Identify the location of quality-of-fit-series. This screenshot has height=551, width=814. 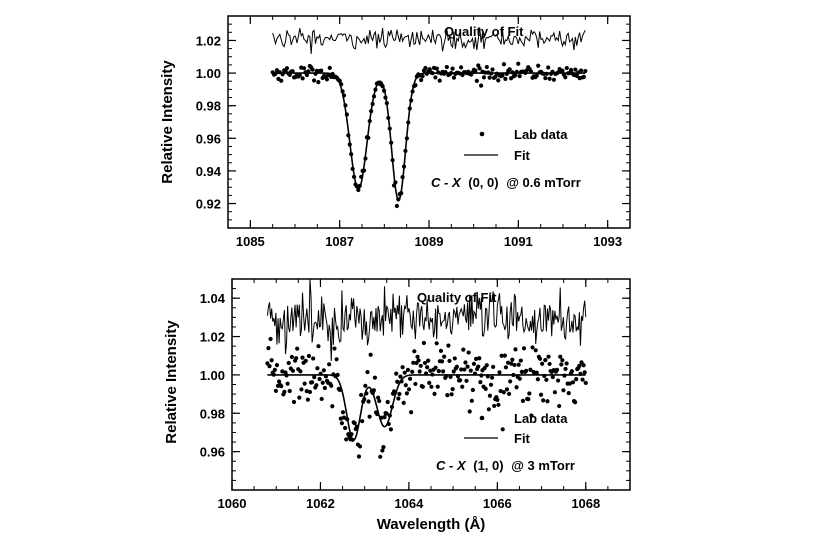
(429, 40).